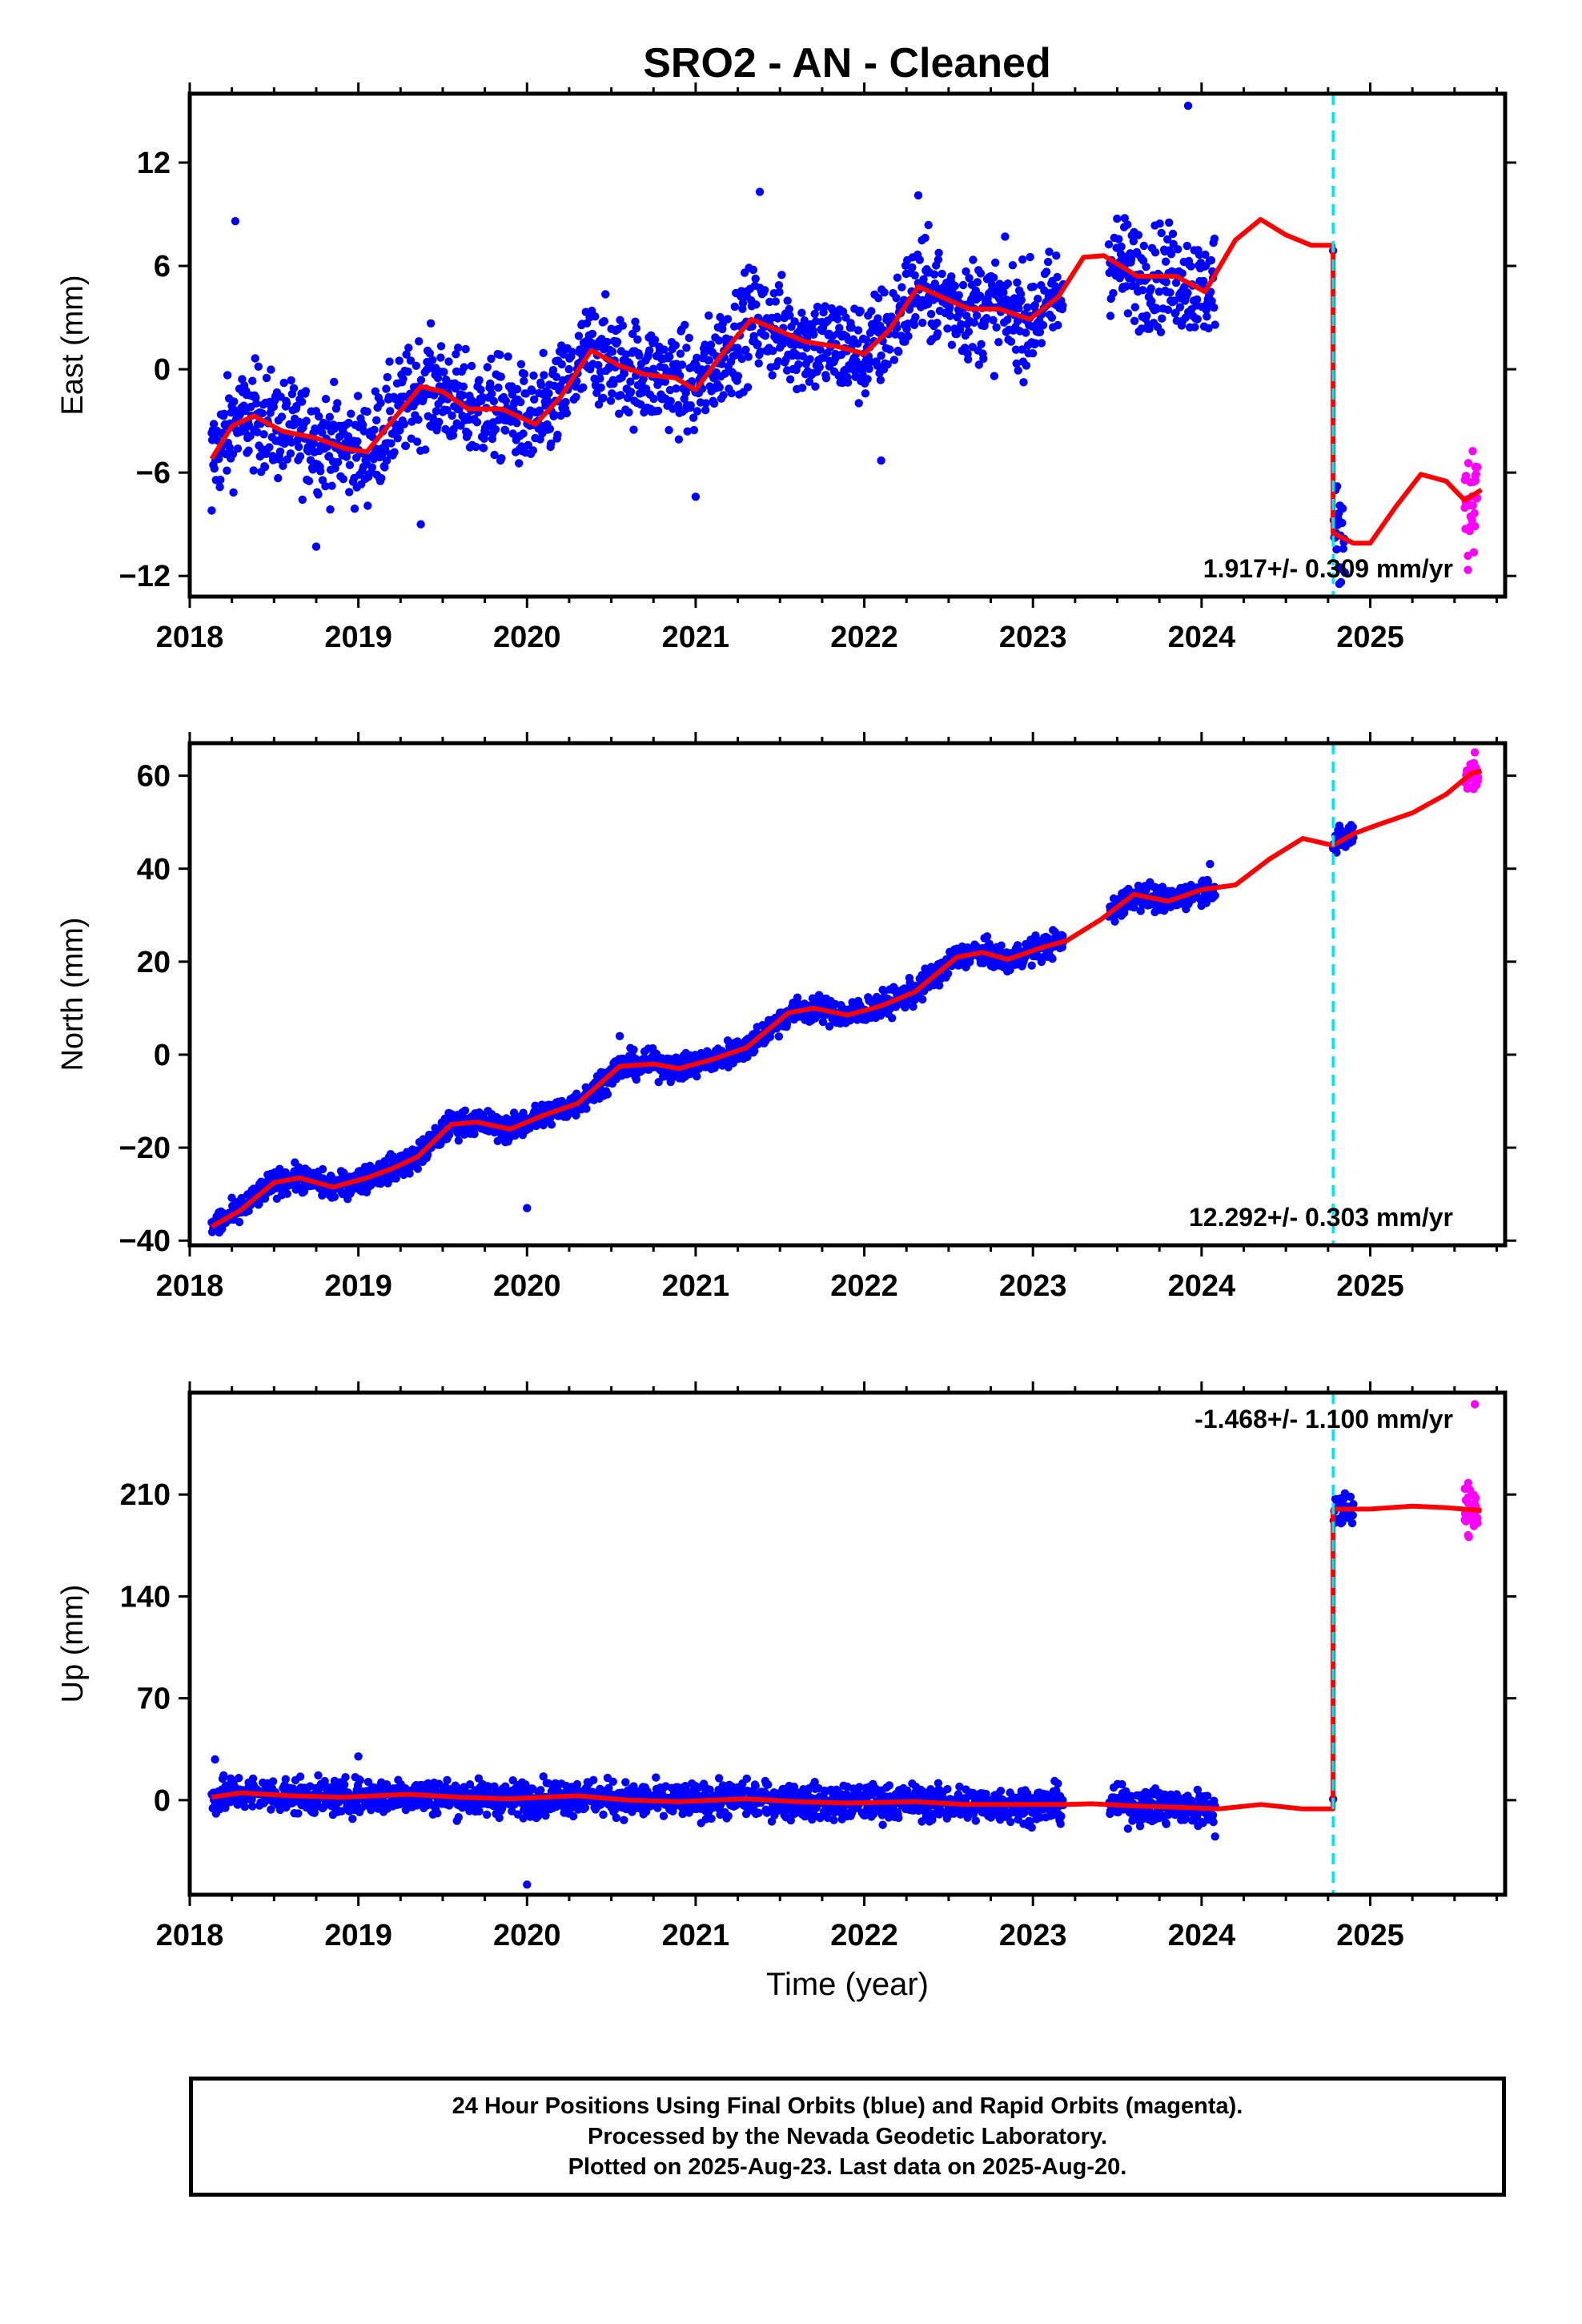 This screenshot has height=2324, width=1582. I want to click on velocity-label: 1.917+/- 0.309 mm/yr, so click(1328, 568).